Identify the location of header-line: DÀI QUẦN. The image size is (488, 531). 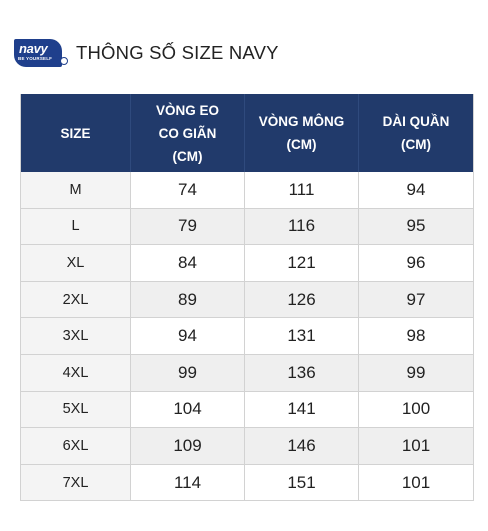
(416, 121).